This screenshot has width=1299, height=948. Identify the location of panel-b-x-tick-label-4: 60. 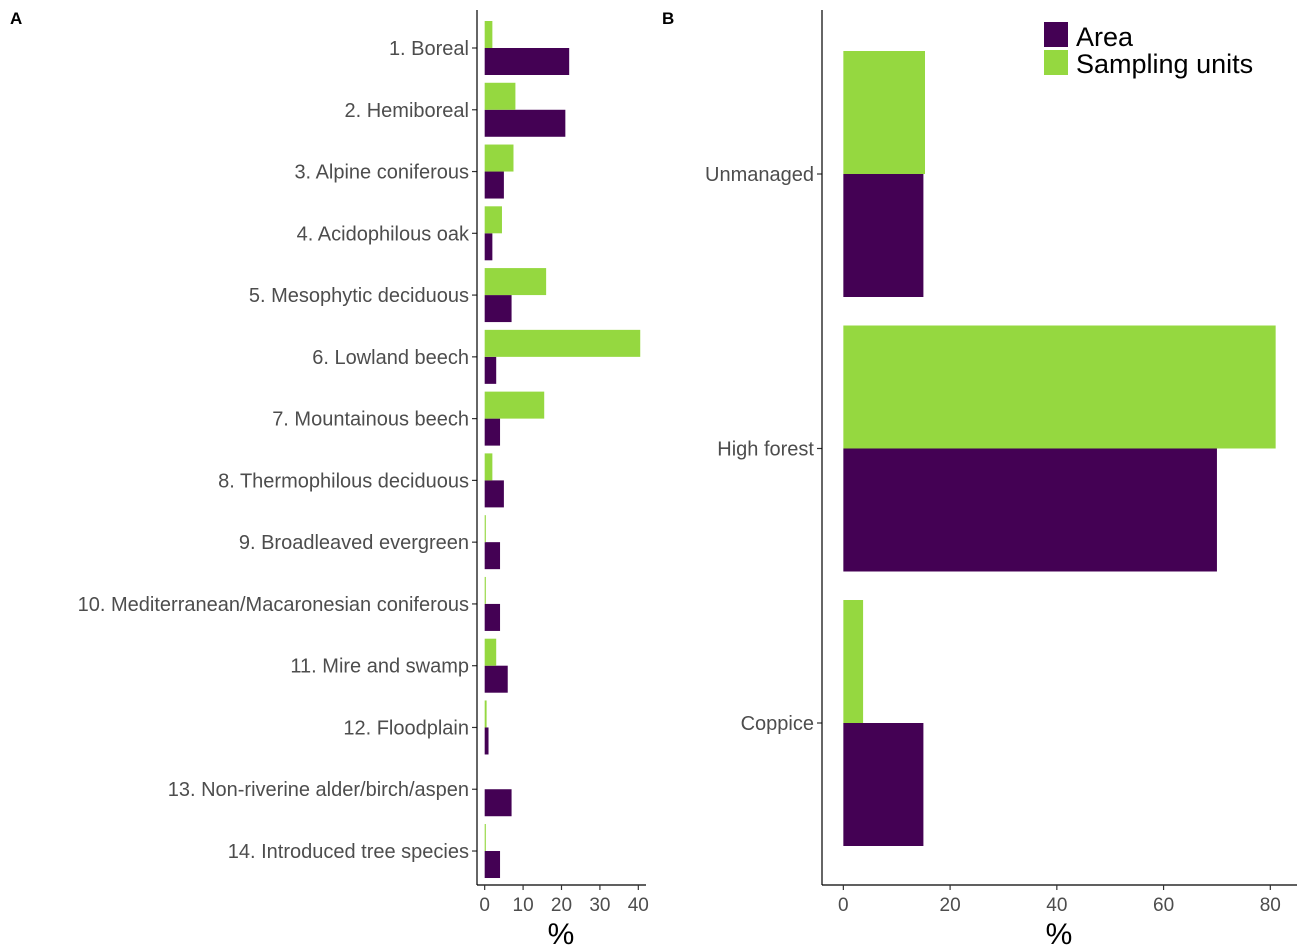
(1163, 905).